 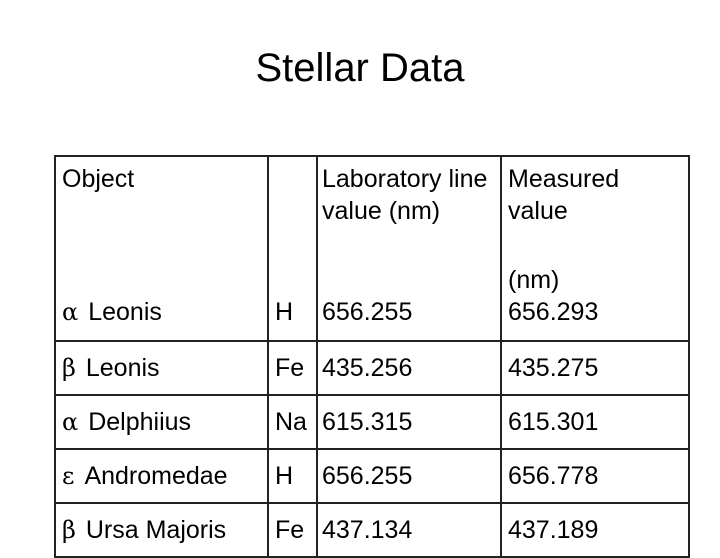 What do you see at coordinates (161, 368) in the screenshot?
I see `object-cell: β Leonis` at bounding box center [161, 368].